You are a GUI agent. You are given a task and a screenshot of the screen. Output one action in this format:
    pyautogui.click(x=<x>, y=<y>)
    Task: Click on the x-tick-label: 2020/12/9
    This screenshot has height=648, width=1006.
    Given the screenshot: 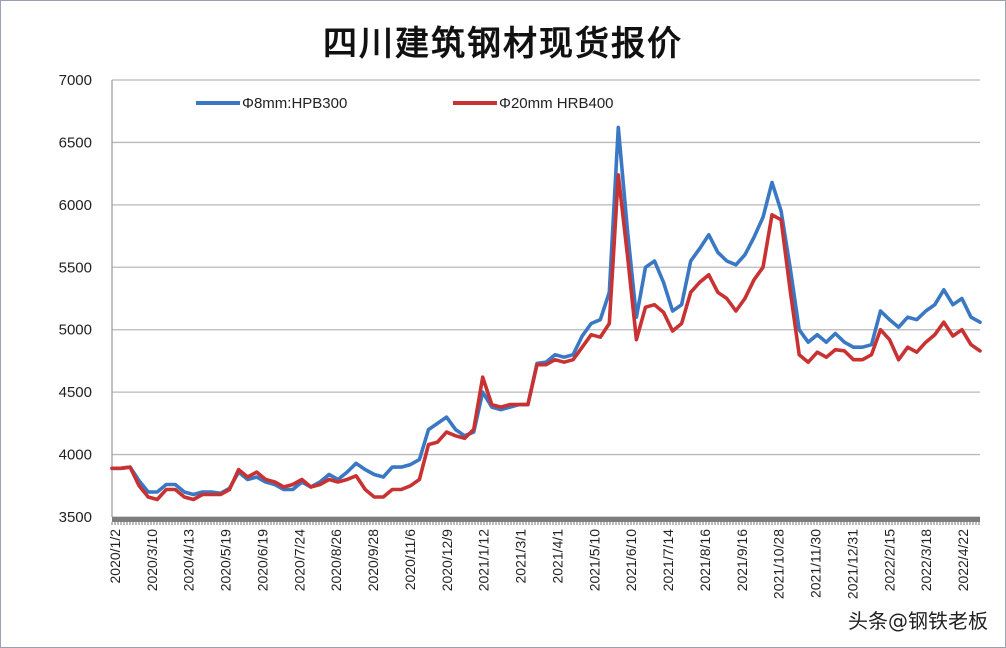 What is the action you would take?
    pyautogui.click(x=447, y=560)
    